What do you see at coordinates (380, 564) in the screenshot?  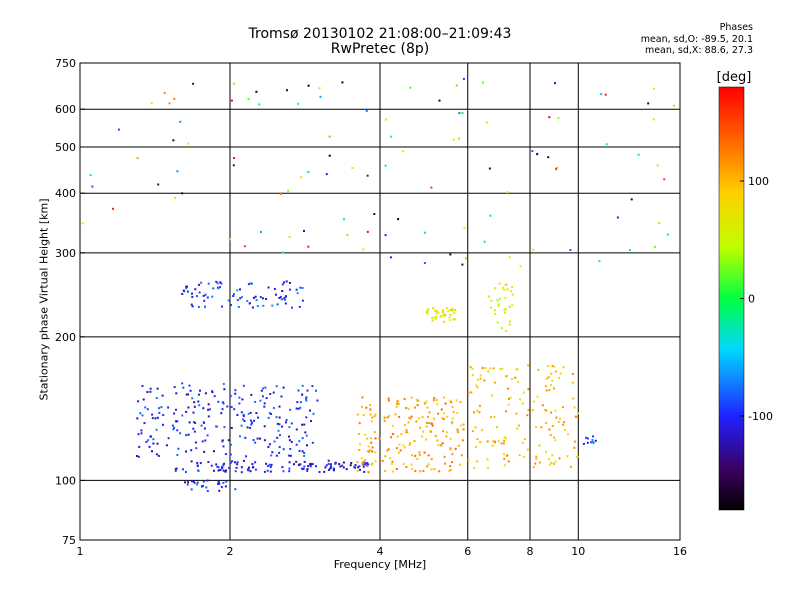 I see `x-axis-label: Frequency [MHz]` at bounding box center [380, 564].